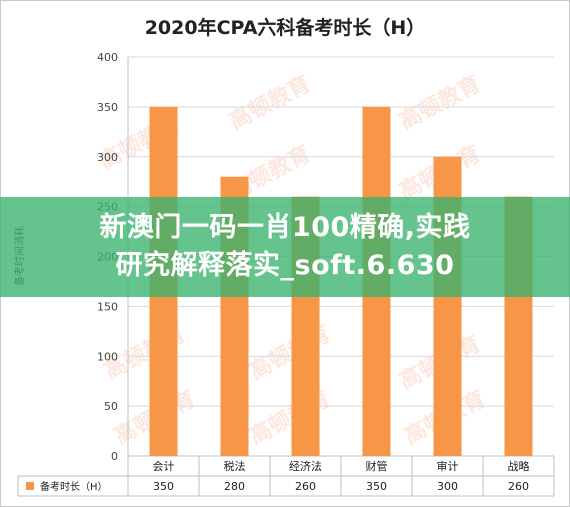  What do you see at coordinates (74, 486) in the screenshot?
I see `legend-label: 备考时长（H）` at bounding box center [74, 486].